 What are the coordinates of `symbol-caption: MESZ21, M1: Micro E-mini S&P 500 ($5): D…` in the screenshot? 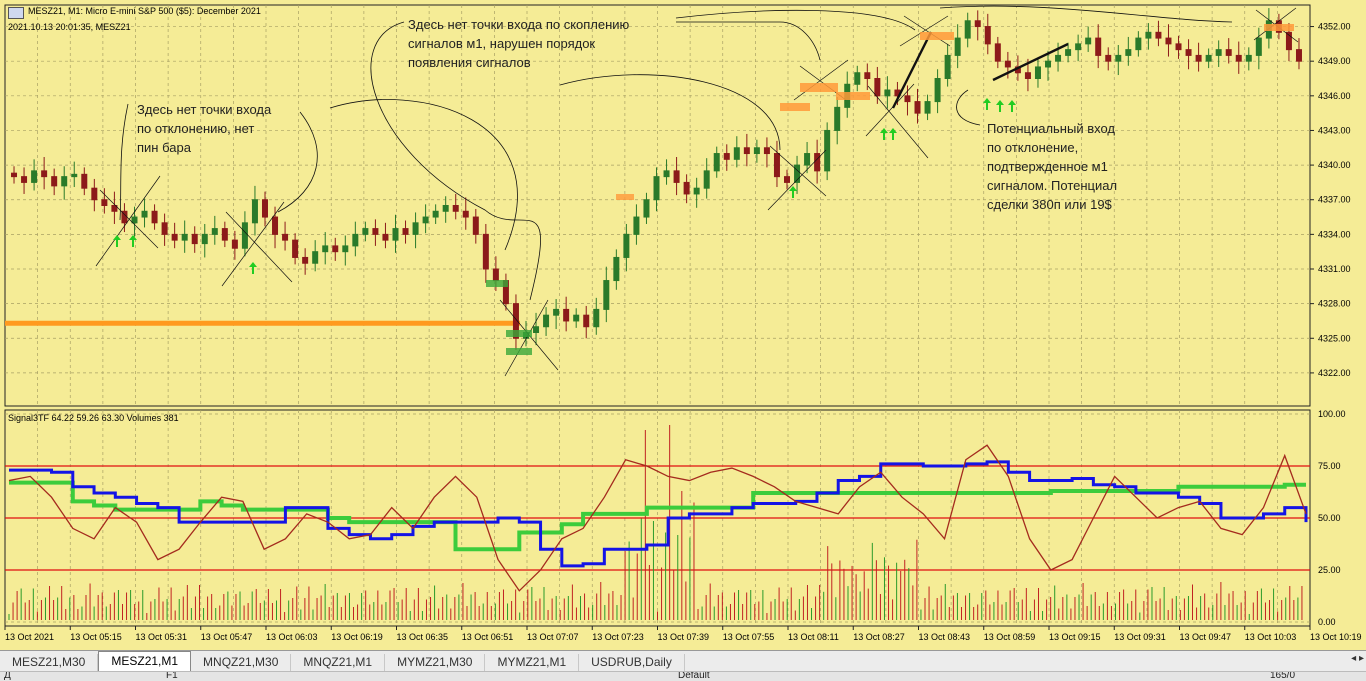 It's located at (144, 11).